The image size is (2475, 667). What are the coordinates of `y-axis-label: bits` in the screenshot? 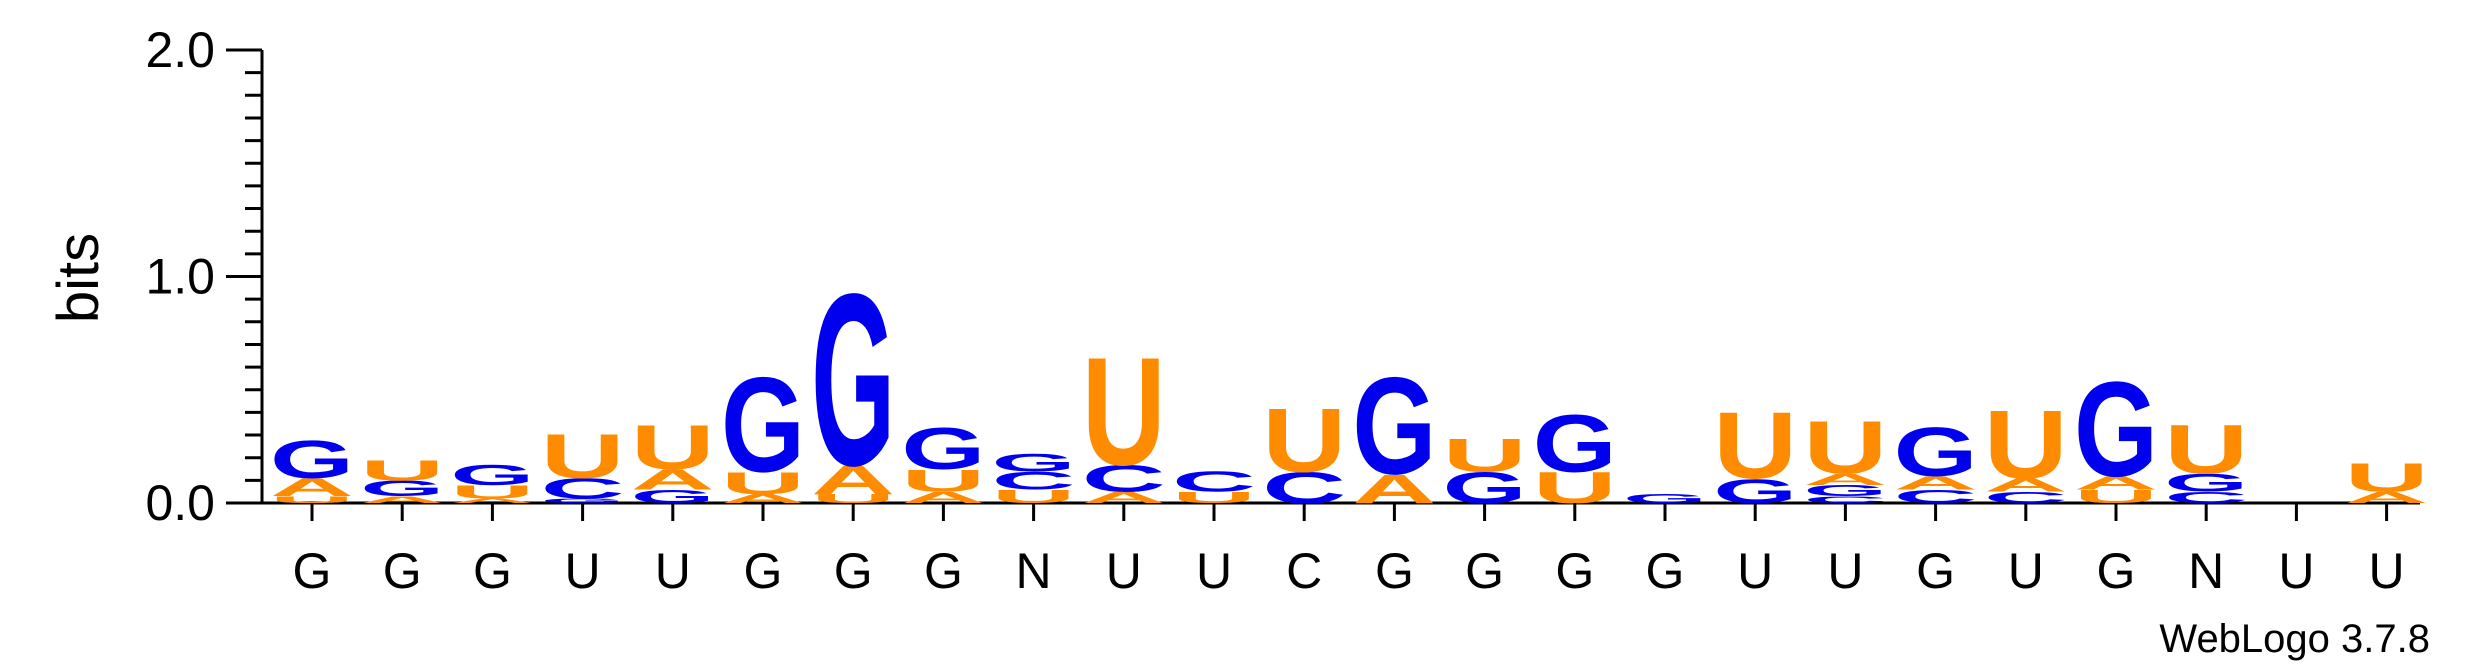 It's located at (78, 278).